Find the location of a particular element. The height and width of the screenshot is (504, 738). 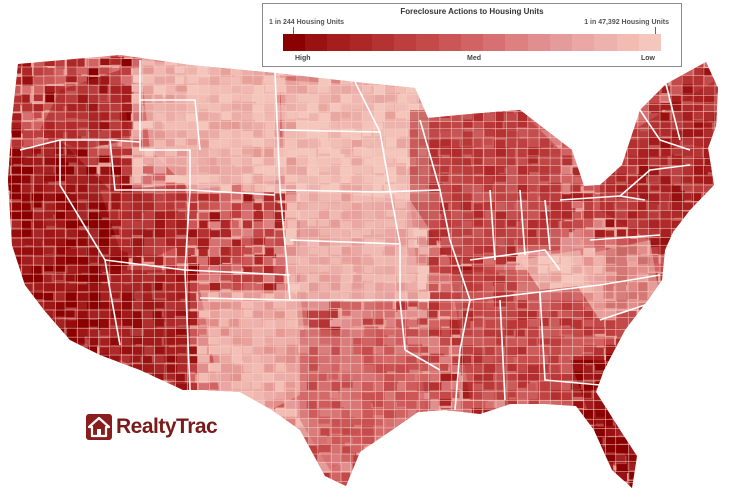

logo-text: RealtyTrac is located at coordinates (167, 426).